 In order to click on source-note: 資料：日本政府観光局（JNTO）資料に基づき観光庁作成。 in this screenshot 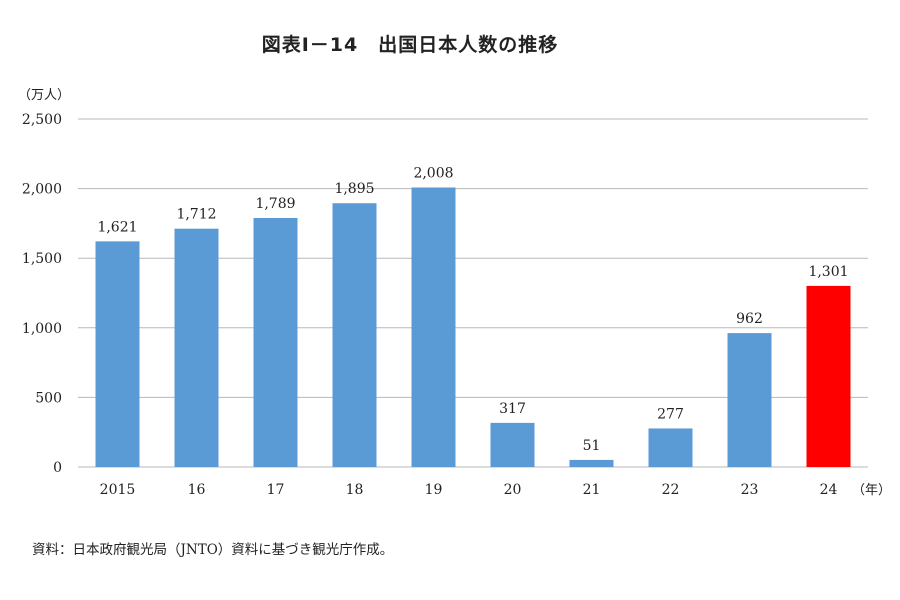, I will do `click(213, 550)`.